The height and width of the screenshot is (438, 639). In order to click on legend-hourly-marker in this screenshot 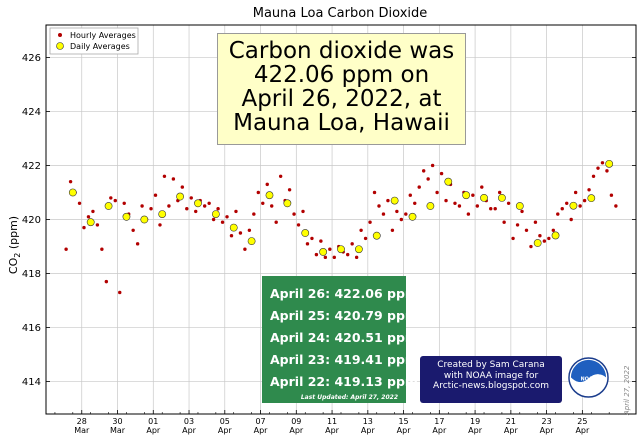, I will do `click(60, 35)`.